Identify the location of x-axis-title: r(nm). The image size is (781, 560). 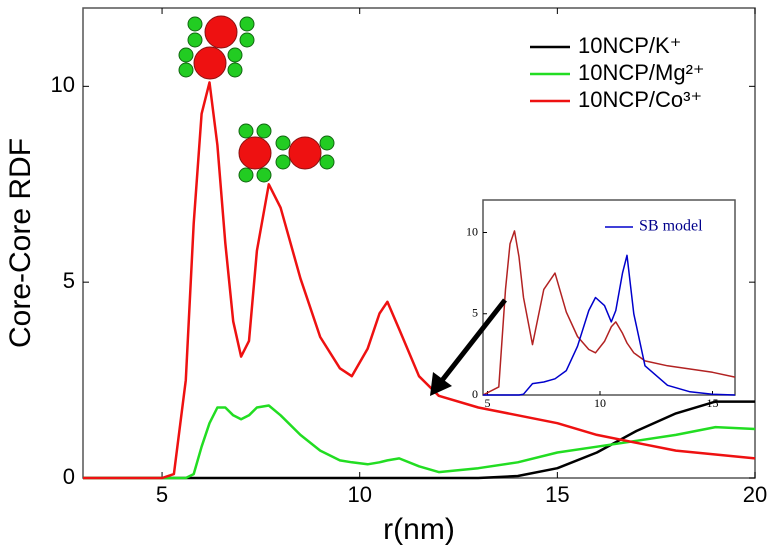
(419, 529).